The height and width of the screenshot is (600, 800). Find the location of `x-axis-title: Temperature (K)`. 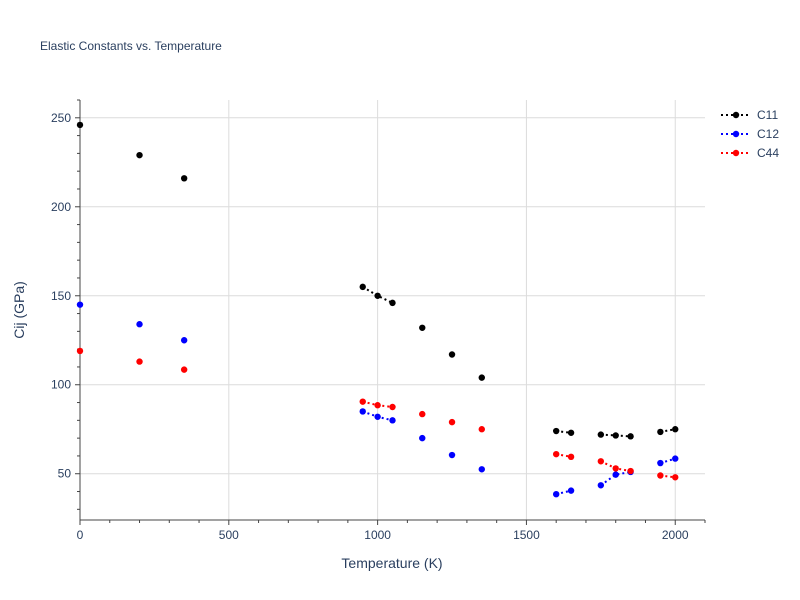

x-axis-title: Temperature (K) is located at coordinates (391, 563).